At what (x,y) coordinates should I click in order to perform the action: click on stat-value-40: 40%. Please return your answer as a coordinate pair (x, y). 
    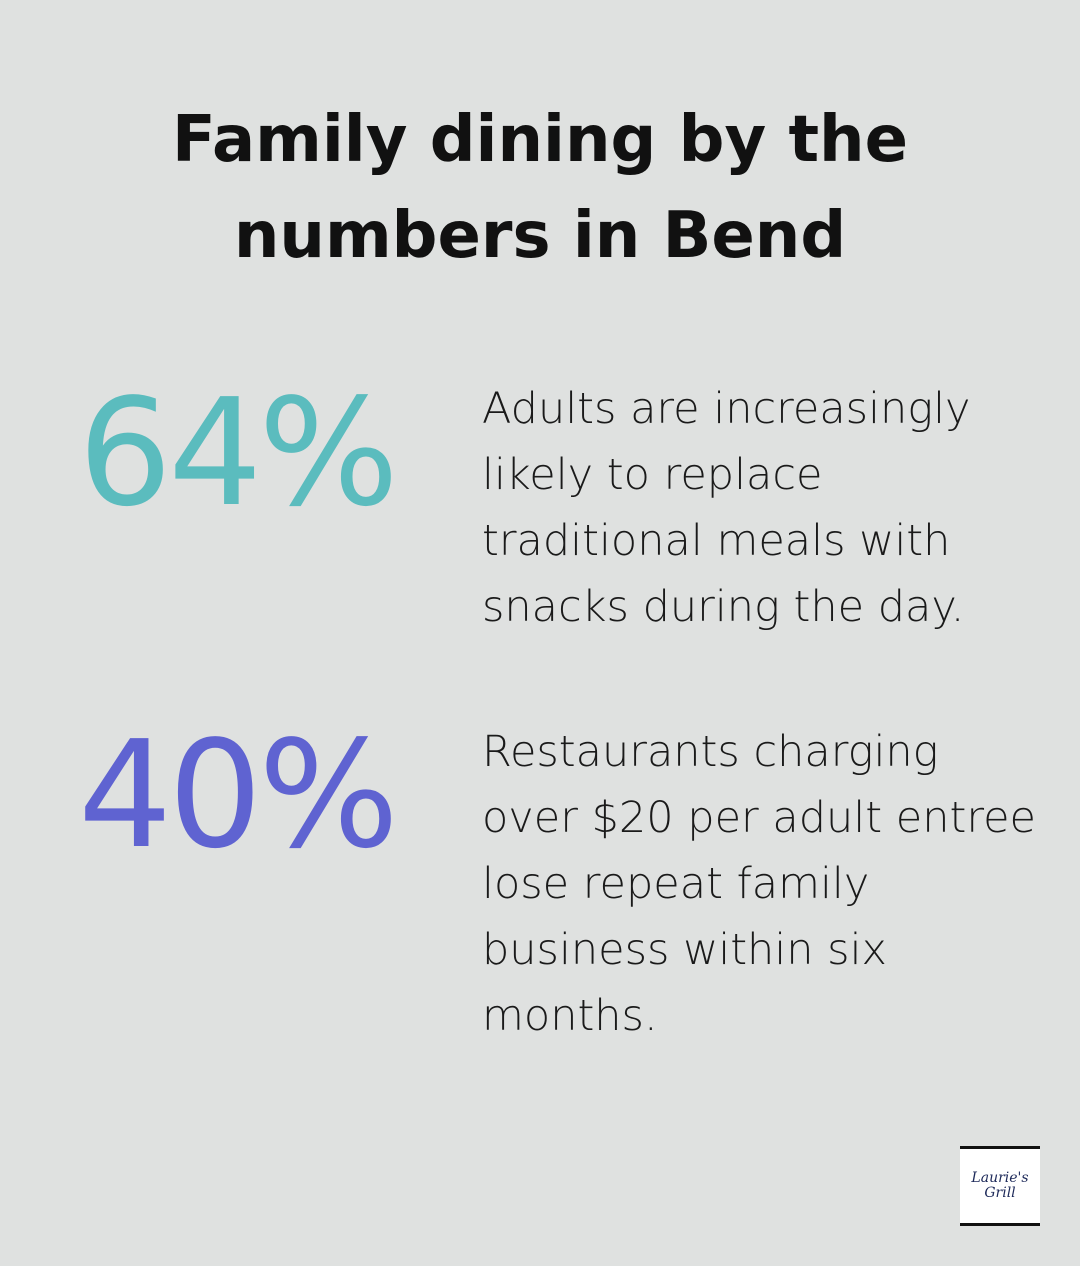
    Looking at the image, I should click on (238, 795).